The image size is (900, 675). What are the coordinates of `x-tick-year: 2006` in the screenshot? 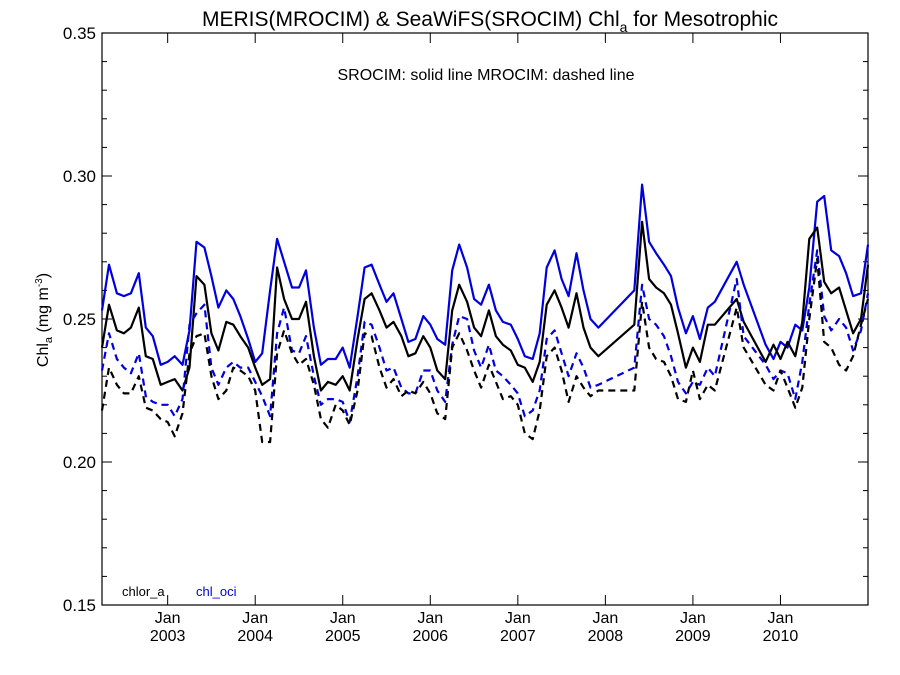 It's located at (430, 636).